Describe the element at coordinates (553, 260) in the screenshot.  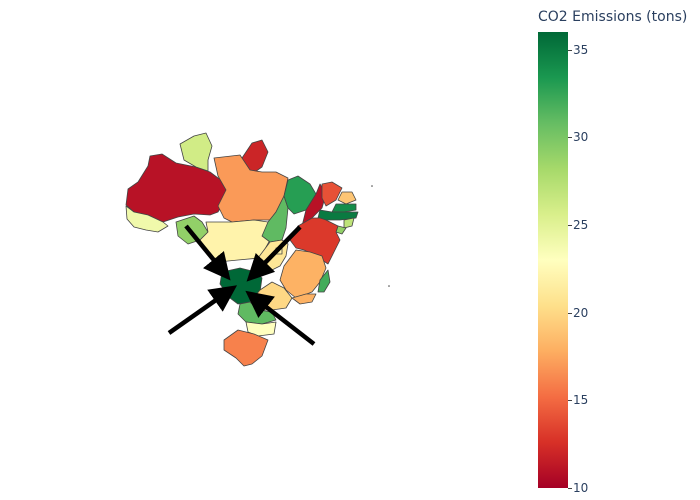
I see `colorbar` at that location.